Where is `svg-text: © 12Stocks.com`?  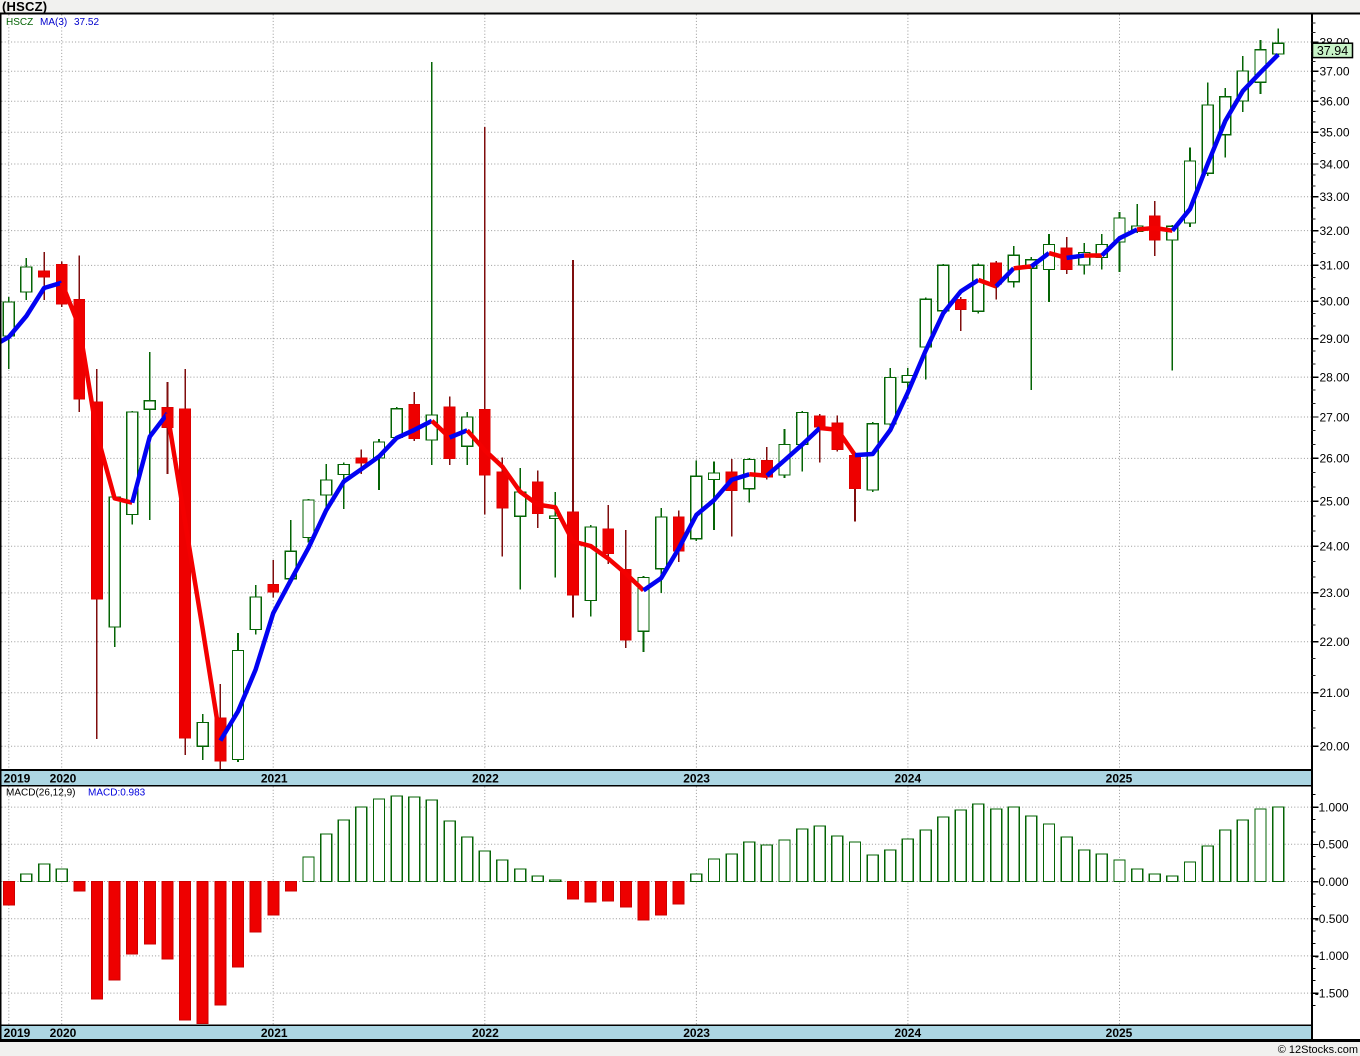
svg-text: © 12Stocks.com is located at coordinates (1318, 1050).